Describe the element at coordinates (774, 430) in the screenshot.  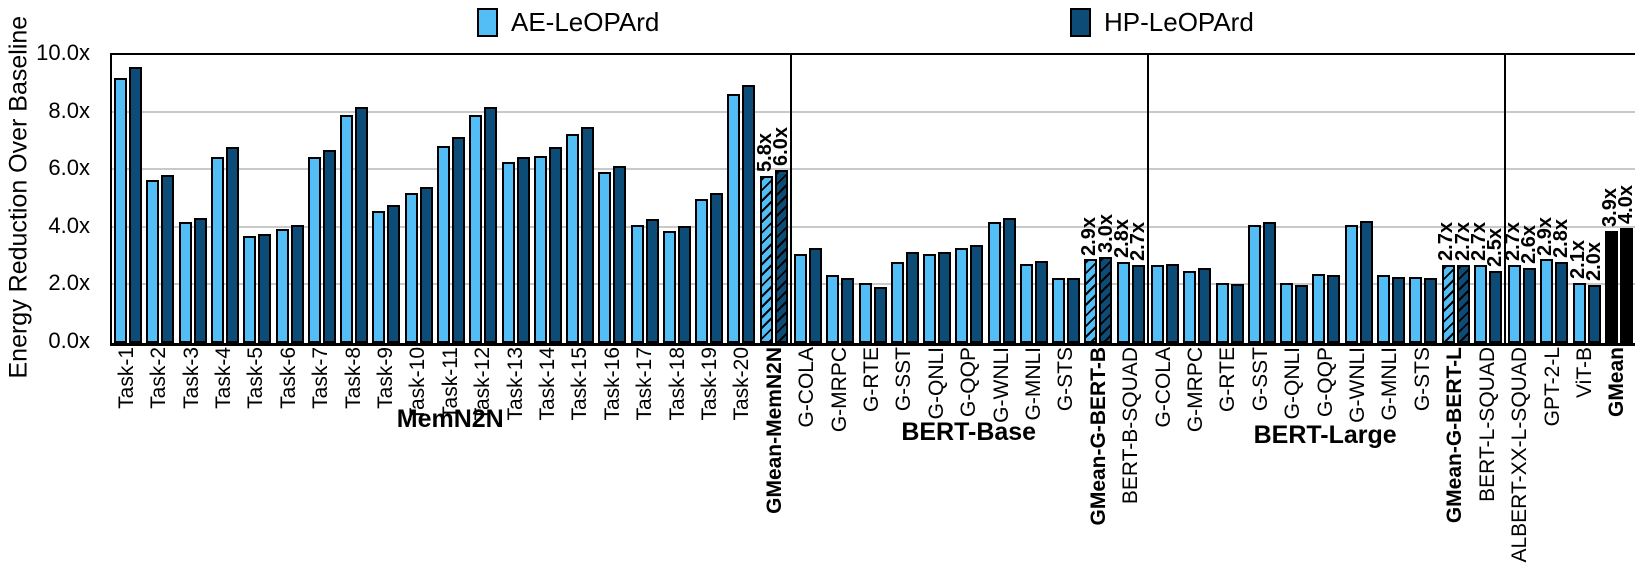
I see `x-tick-label: GMean-MemN2N` at that location.